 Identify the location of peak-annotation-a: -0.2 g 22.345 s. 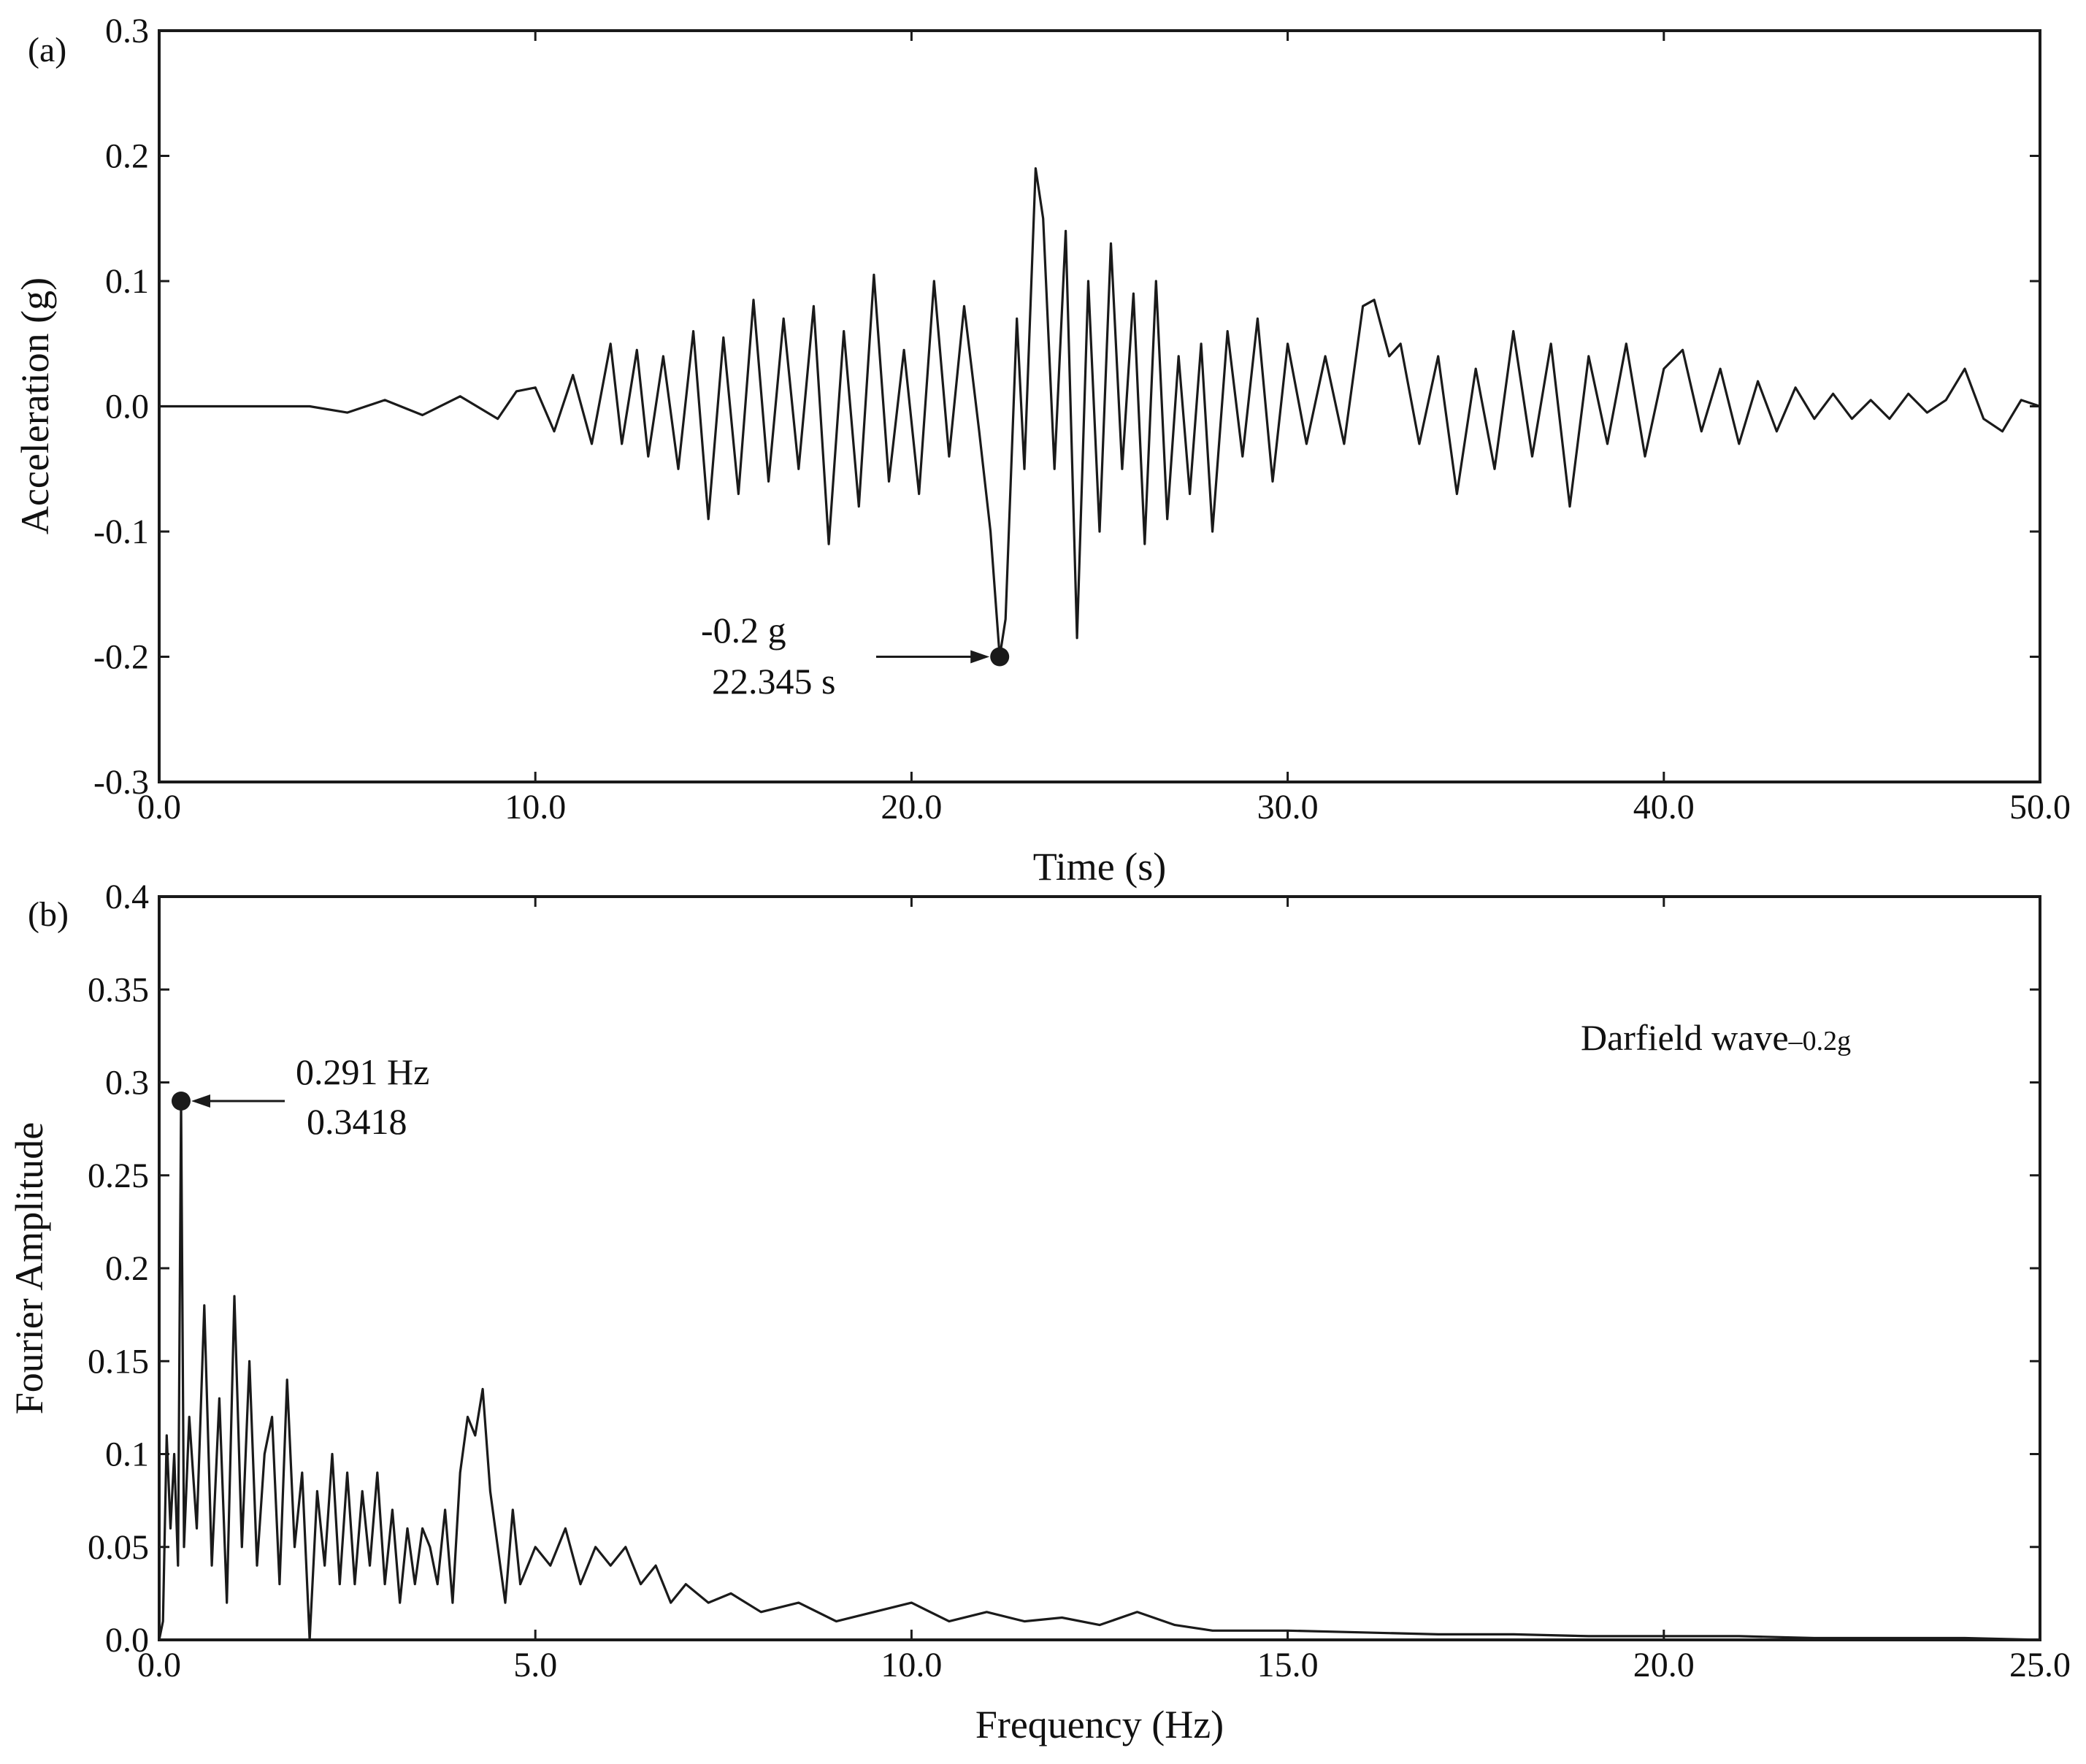
(855, 656).